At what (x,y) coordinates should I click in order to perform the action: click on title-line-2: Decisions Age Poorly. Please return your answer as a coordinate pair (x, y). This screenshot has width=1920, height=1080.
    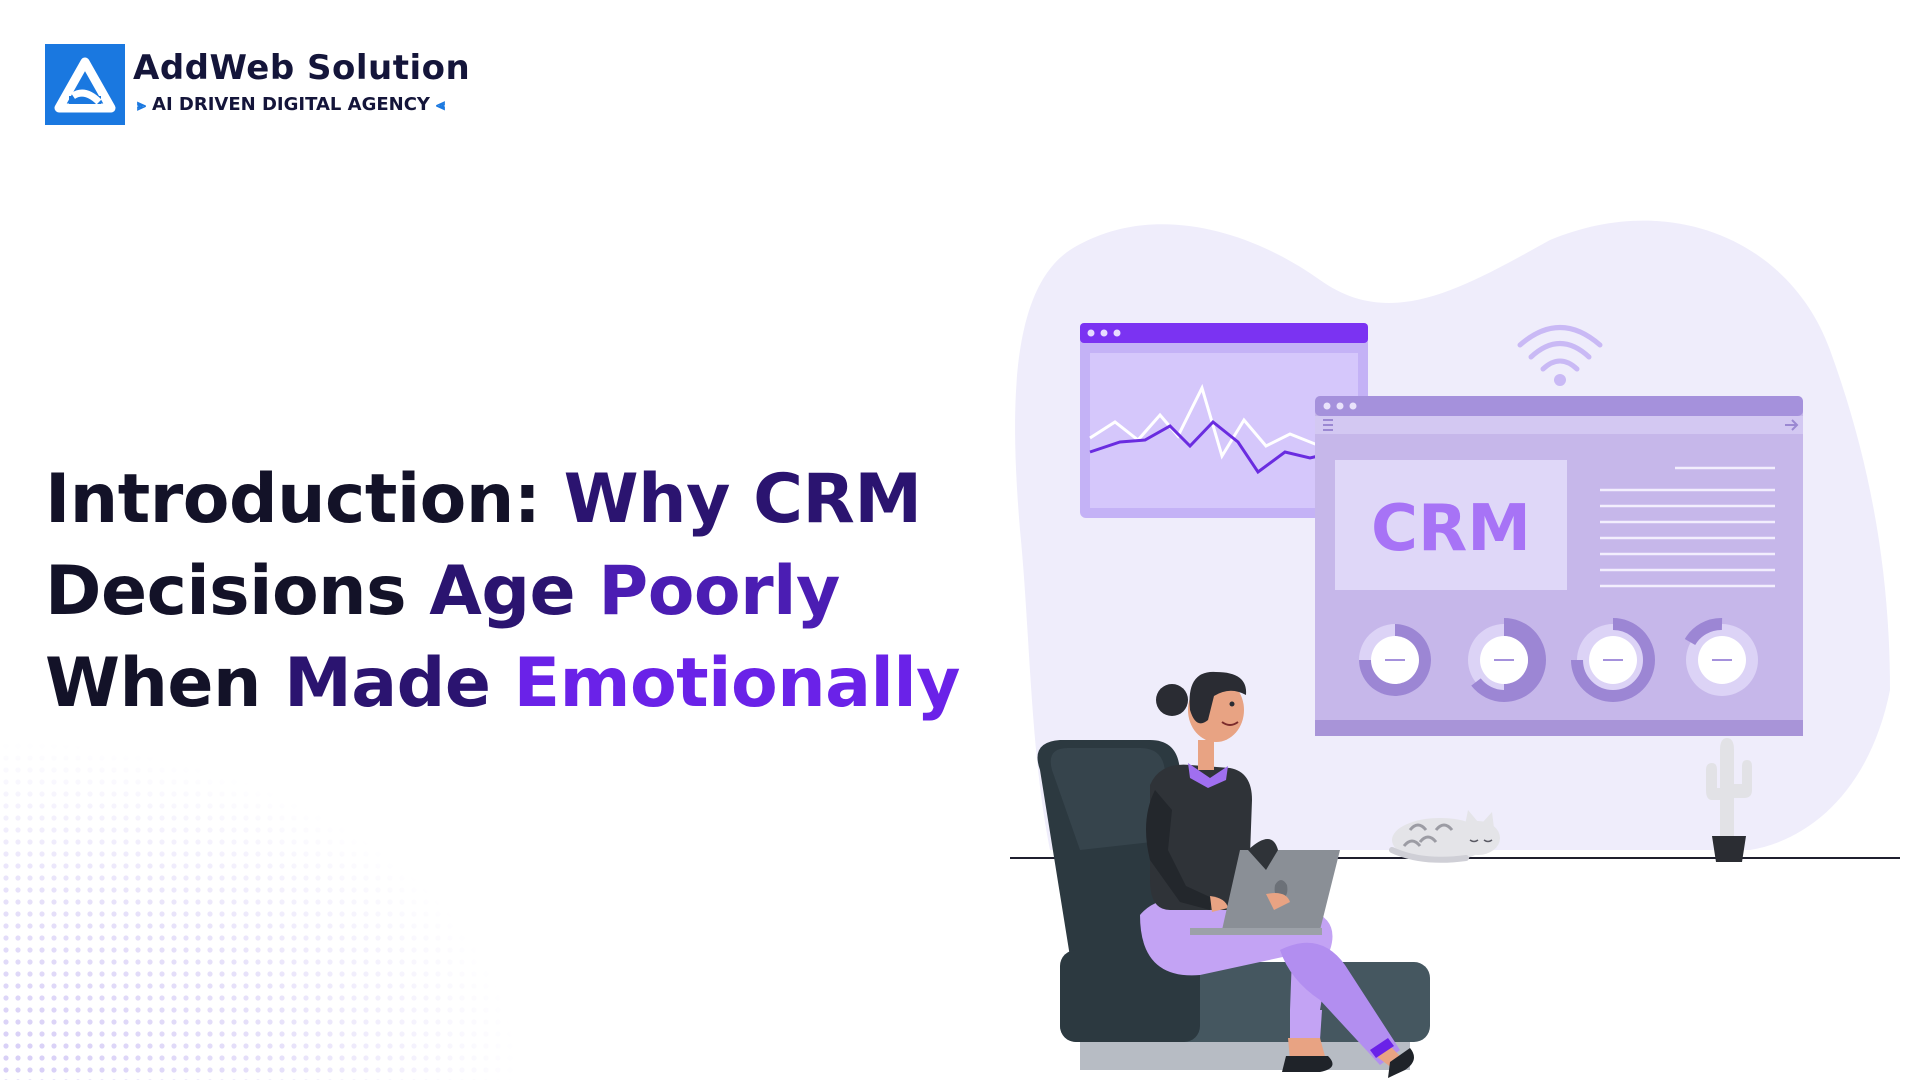
    Looking at the image, I should click on (495, 592).